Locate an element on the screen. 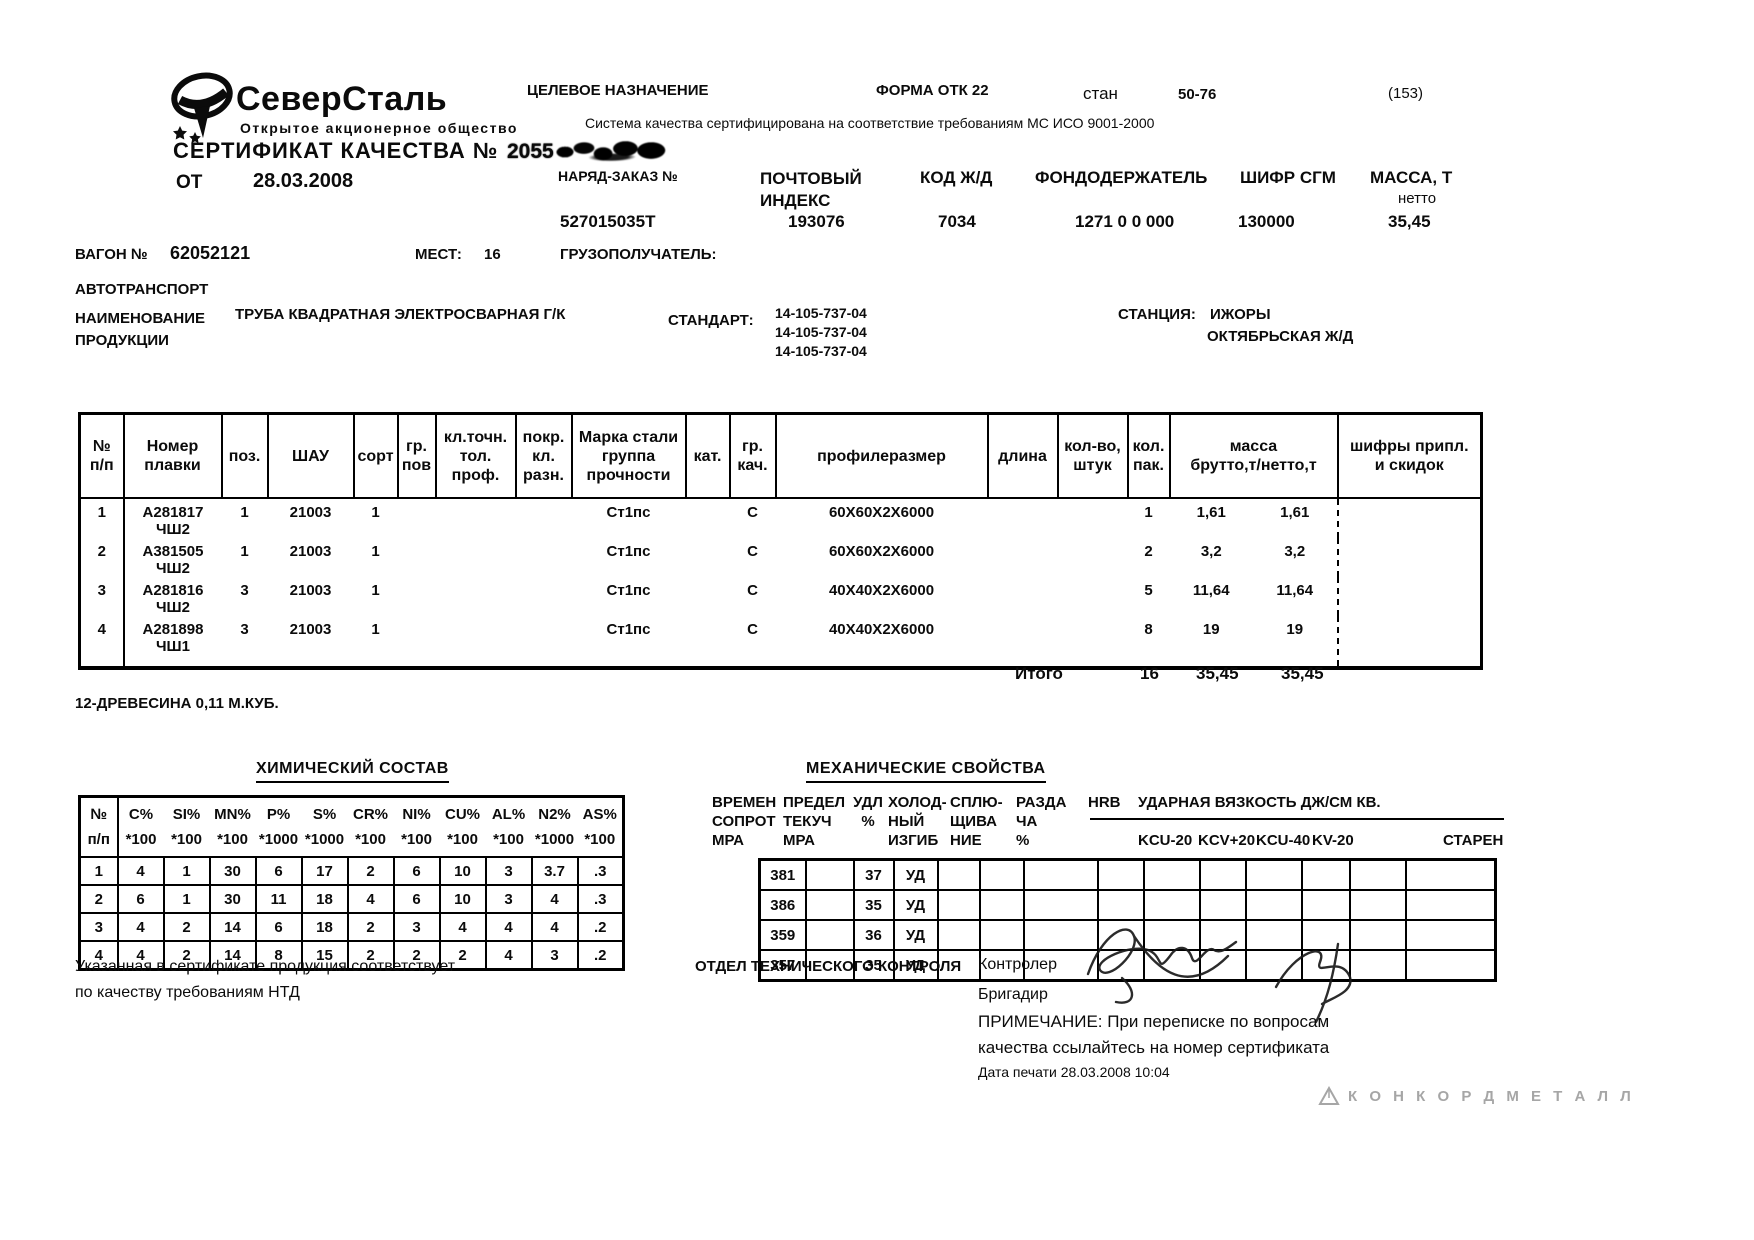  wagon-value: 62052121 is located at coordinates (210, 253).